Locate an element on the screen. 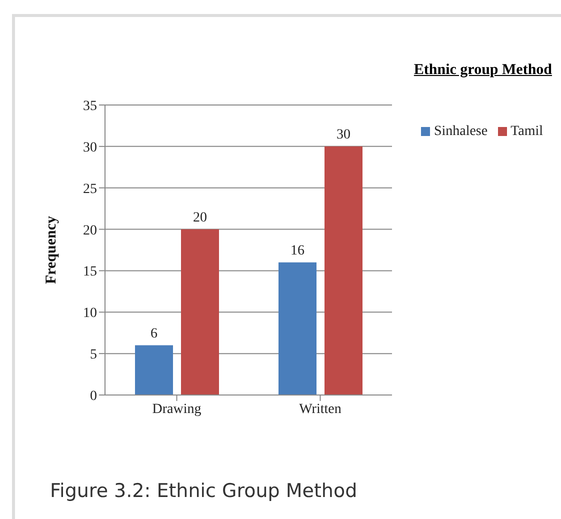 The width and height of the screenshot is (561, 519). y-tick-label: 15 is located at coordinates (90, 272).